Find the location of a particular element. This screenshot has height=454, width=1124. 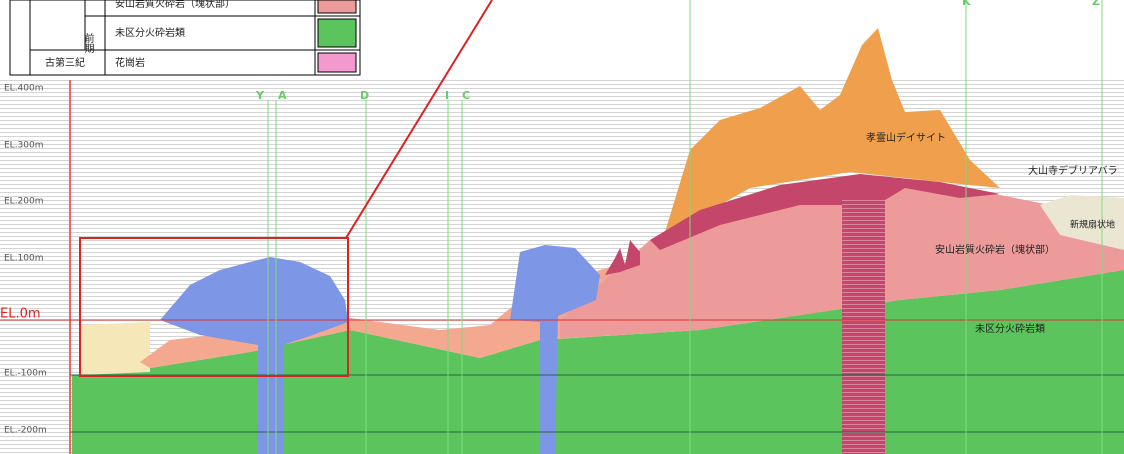

section-letter: Y is located at coordinates (260, 95).